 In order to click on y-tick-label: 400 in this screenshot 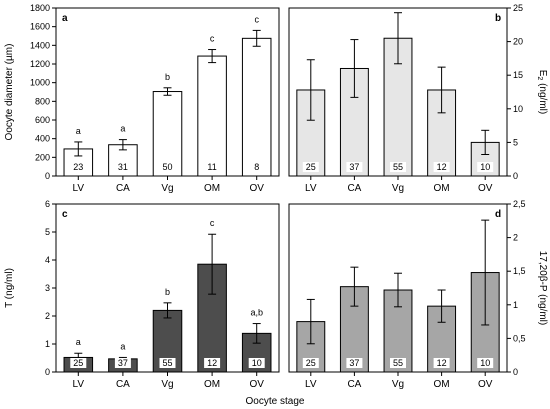, I will do `click(42, 139)`.